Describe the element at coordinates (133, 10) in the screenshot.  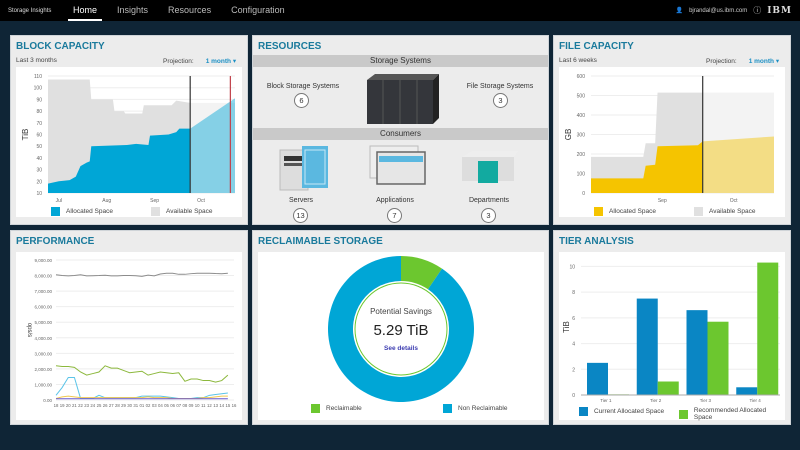
I see `tab-insights: Insights` at that location.